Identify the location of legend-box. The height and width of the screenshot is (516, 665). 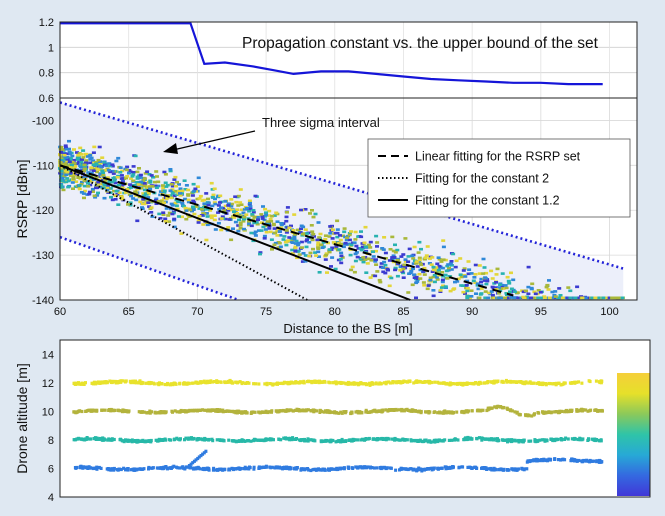
(499, 178).